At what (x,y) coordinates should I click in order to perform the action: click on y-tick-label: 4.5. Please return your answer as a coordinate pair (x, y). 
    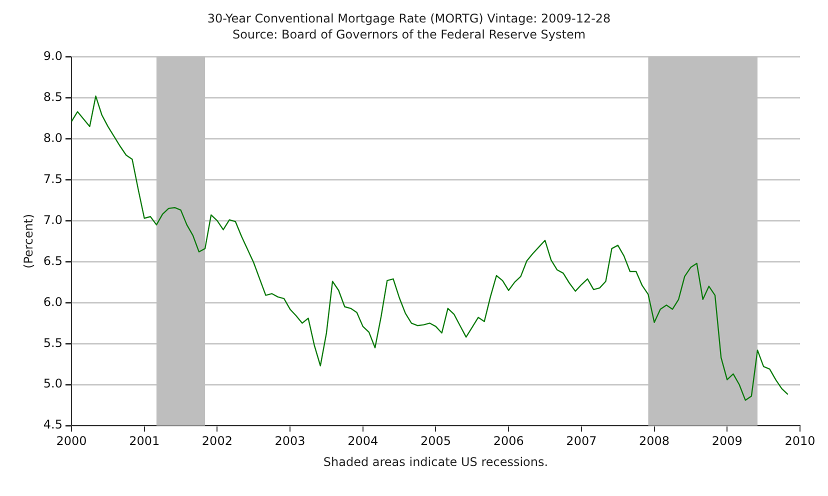
    Looking at the image, I should click on (52, 425).